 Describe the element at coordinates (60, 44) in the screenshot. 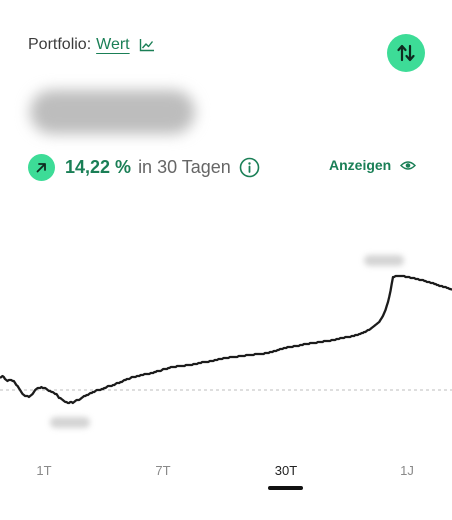

I see `portfolio-label: Portfolio:` at that location.